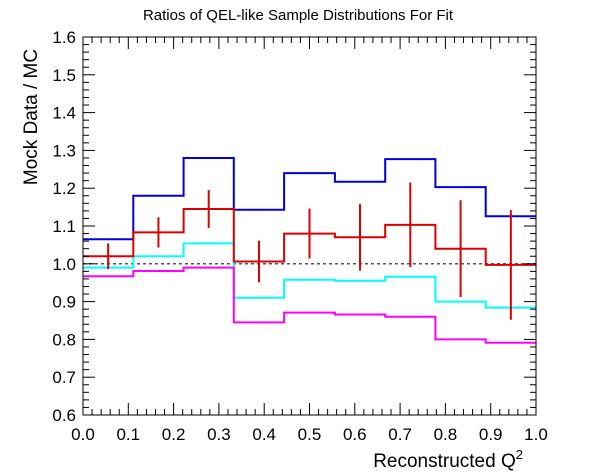 The width and height of the screenshot is (596, 472). What do you see at coordinates (64, 302) in the screenshot?
I see `y-tick-label: 0.9` at bounding box center [64, 302].